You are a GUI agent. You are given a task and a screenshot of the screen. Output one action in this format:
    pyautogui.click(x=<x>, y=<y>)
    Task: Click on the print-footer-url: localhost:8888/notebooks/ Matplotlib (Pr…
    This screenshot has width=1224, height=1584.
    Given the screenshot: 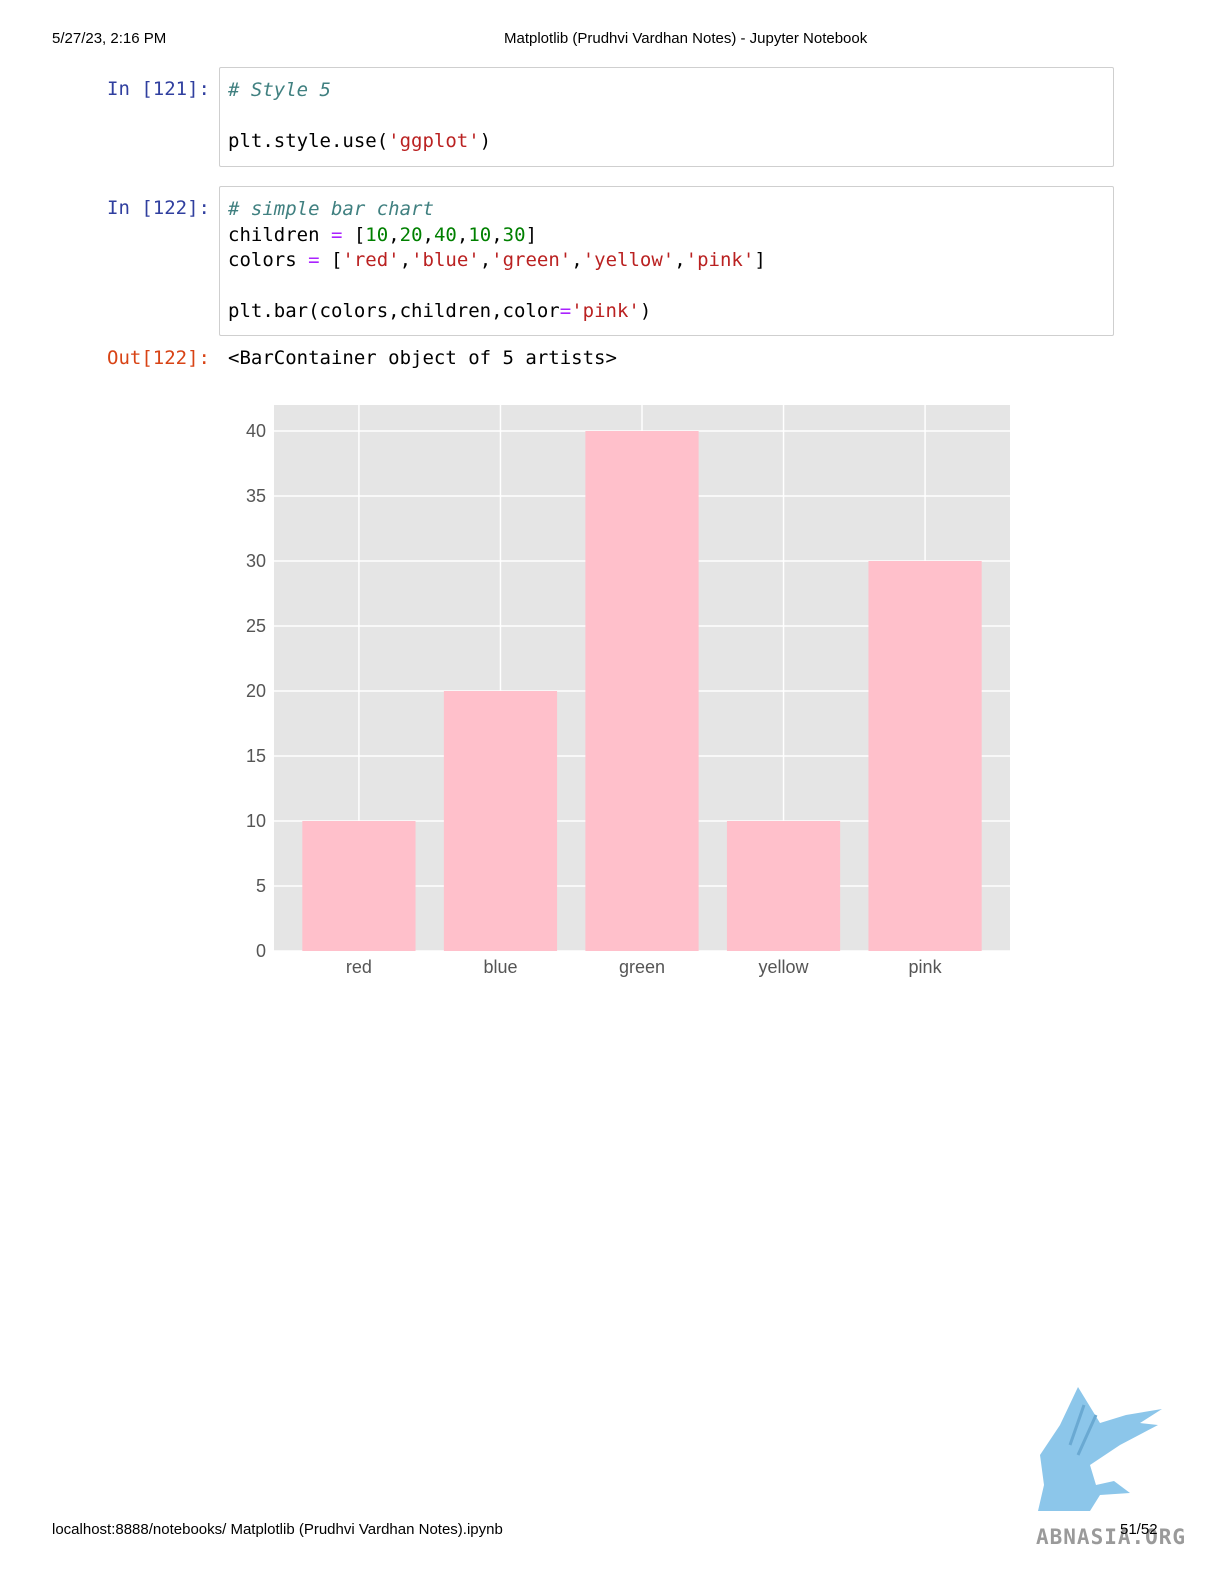 What is the action you would take?
    pyautogui.click(x=277, y=1529)
    